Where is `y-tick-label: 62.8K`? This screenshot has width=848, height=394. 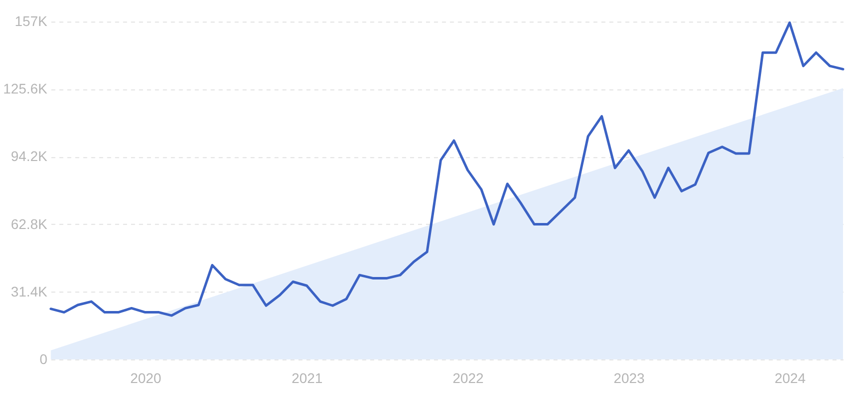 y-tick-label: 62.8K is located at coordinates (29, 224).